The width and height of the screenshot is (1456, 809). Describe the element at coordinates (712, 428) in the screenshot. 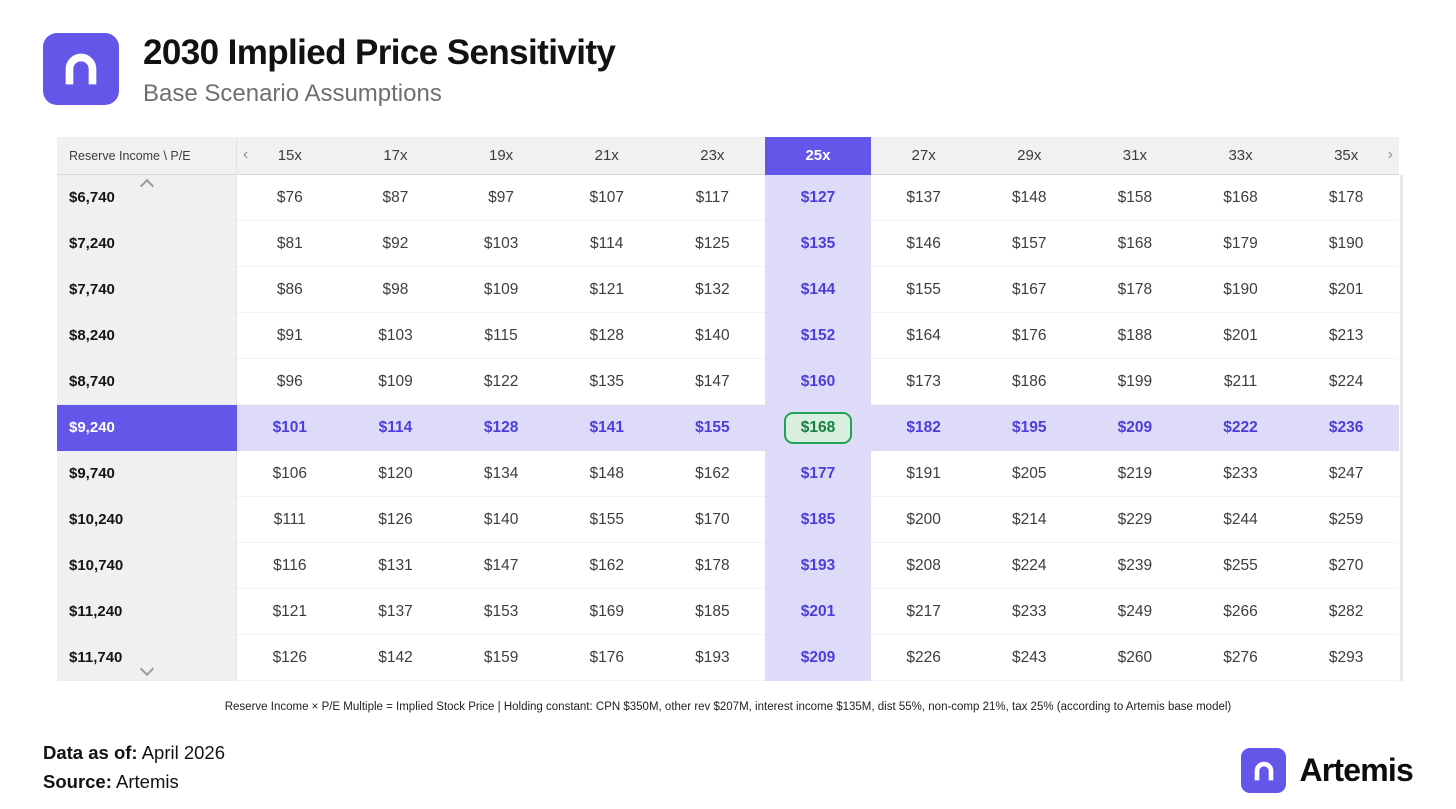

I see `cell-$9,240-23x: $155` at that location.